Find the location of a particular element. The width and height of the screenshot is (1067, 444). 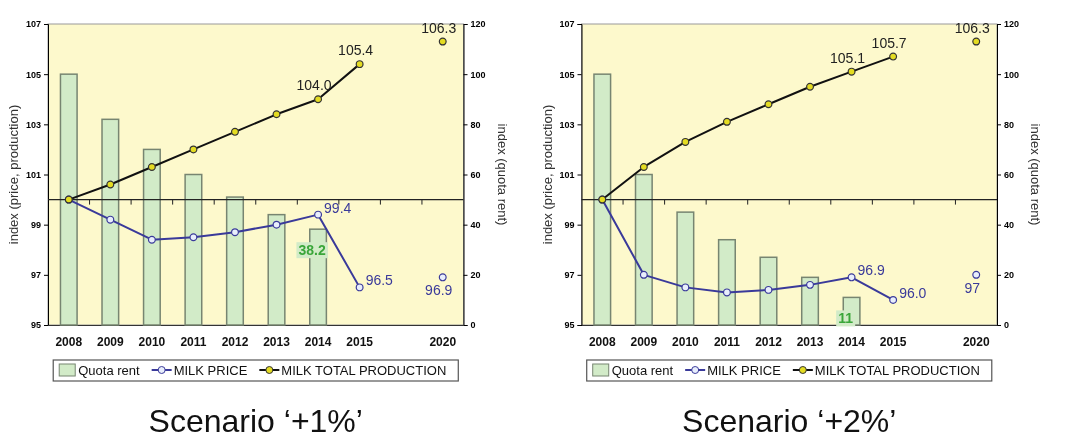

data-label: 105.7 is located at coordinates (889, 42).